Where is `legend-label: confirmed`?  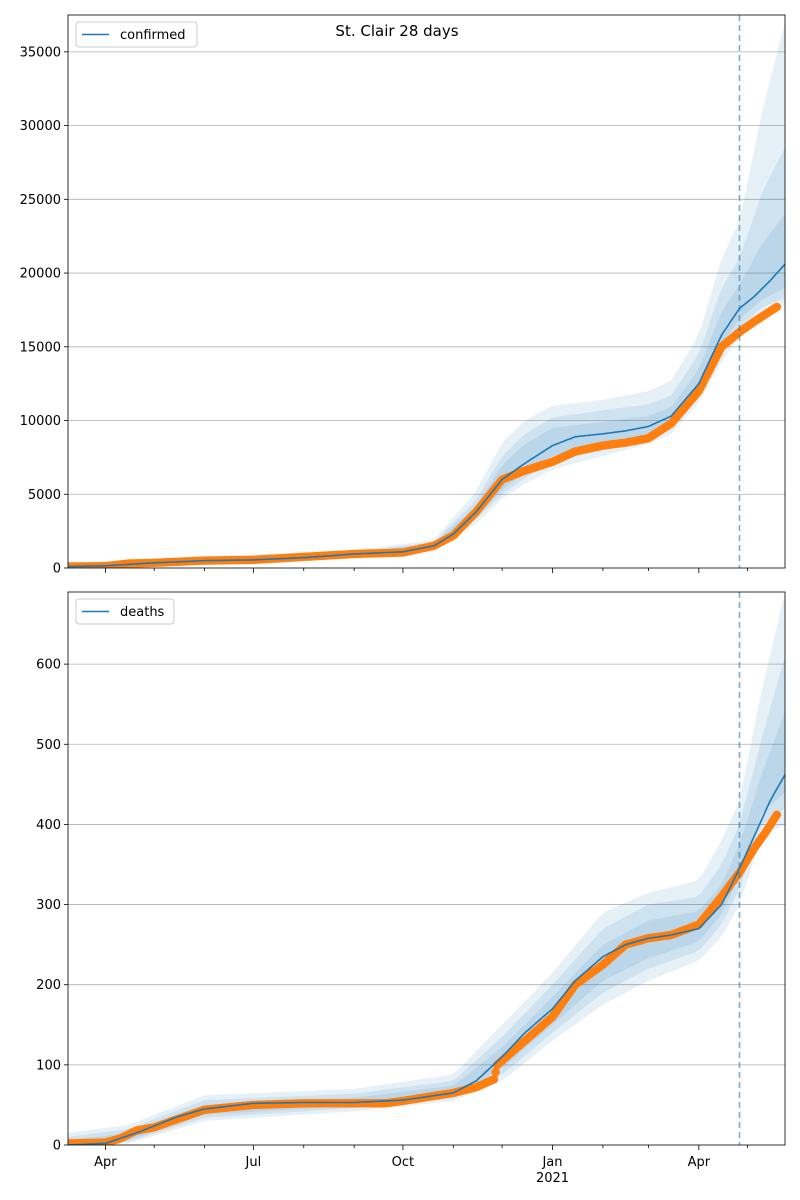 legend-label: confirmed is located at coordinates (153, 35).